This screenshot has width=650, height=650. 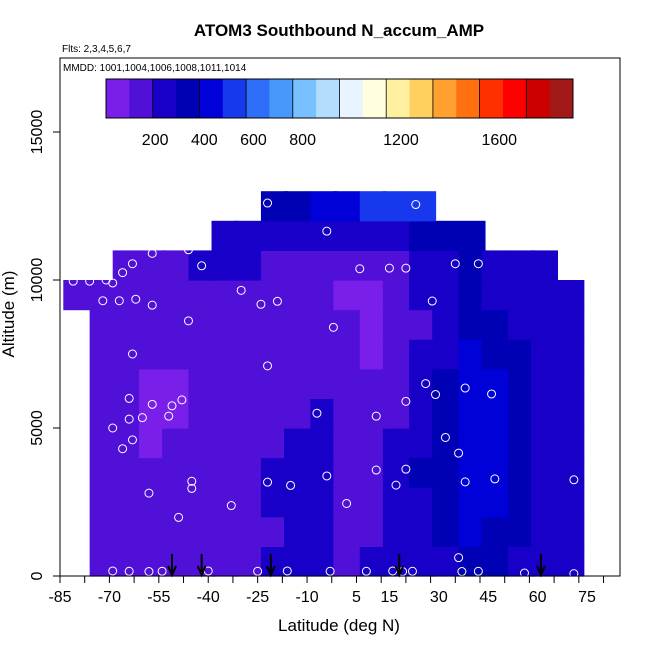 I want to click on x-tick-label: 60, so click(x=538, y=597).